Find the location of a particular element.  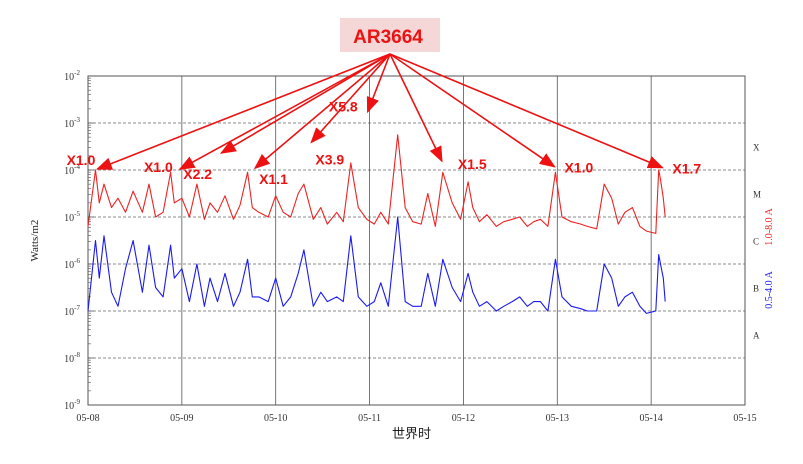

x-tick-label: 05-11 is located at coordinates (369, 418).